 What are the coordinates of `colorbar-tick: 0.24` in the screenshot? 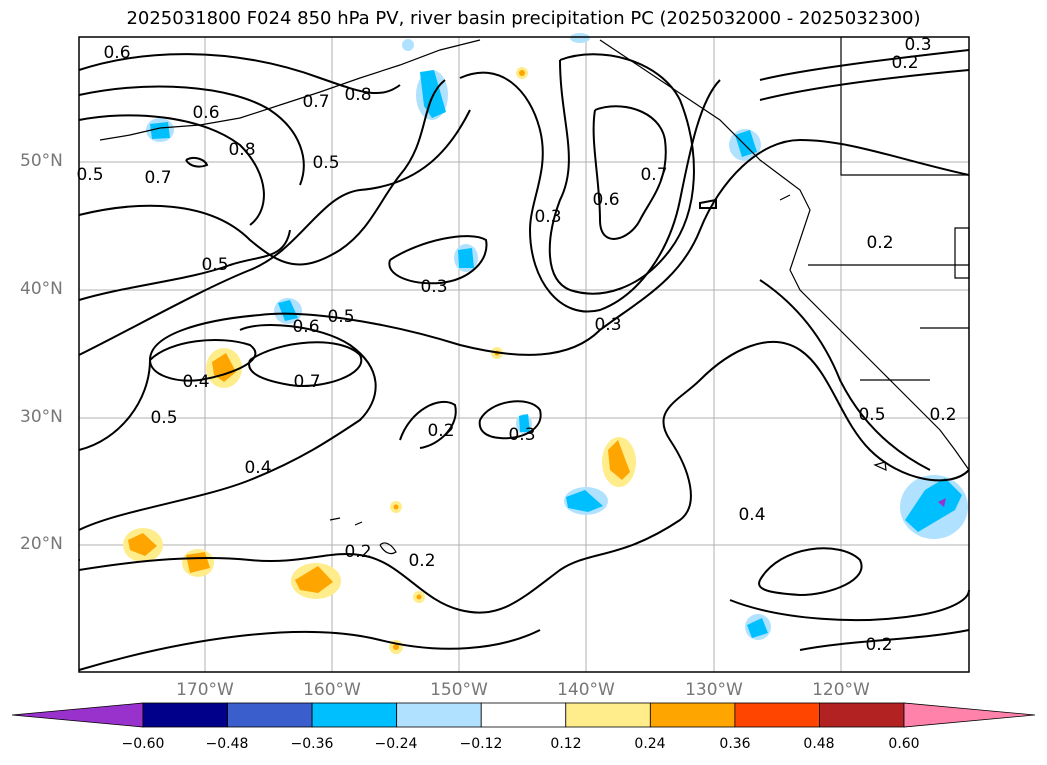 It's located at (650, 744).